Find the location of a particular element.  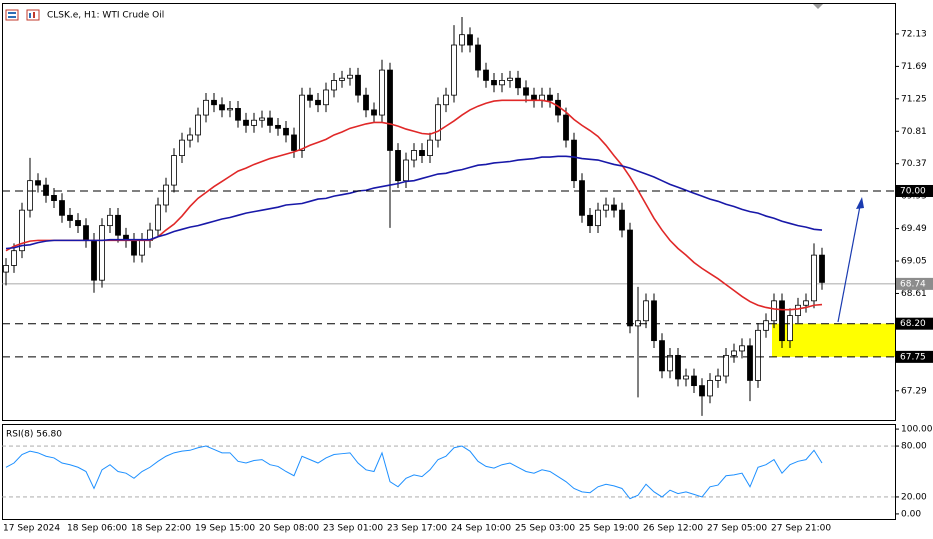

y-tick-label: 70.81 is located at coordinates (914, 132).